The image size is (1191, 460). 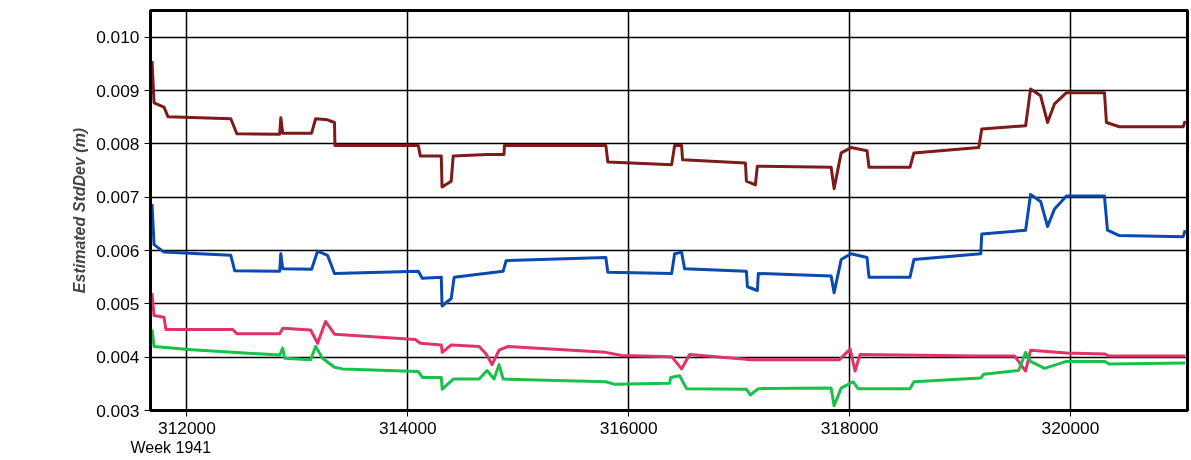 I want to click on y-tick-label: 0.009, so click(x=118, y=90).